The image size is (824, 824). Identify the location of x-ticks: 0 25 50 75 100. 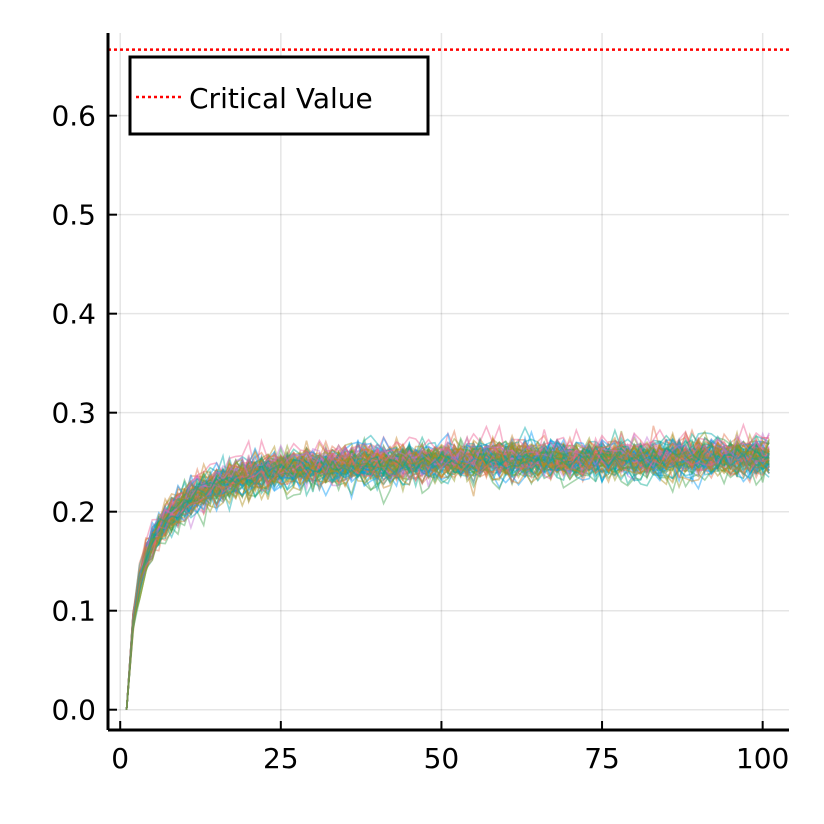
(450, 748).